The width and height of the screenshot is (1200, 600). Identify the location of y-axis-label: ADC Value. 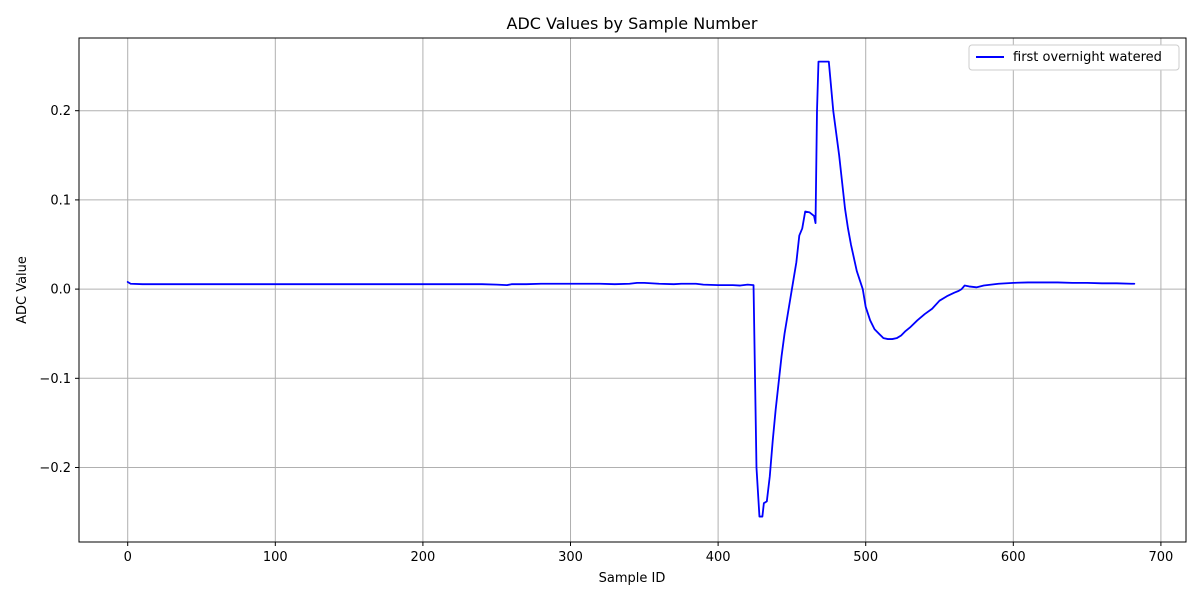
(22, 290).